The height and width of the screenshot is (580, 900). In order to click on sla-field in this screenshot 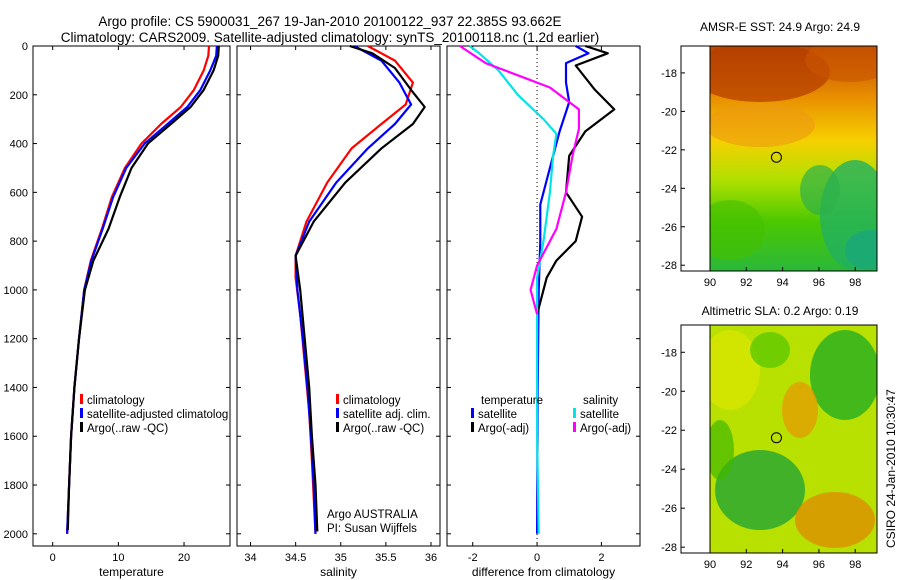, I will do `click(793, 439)`.